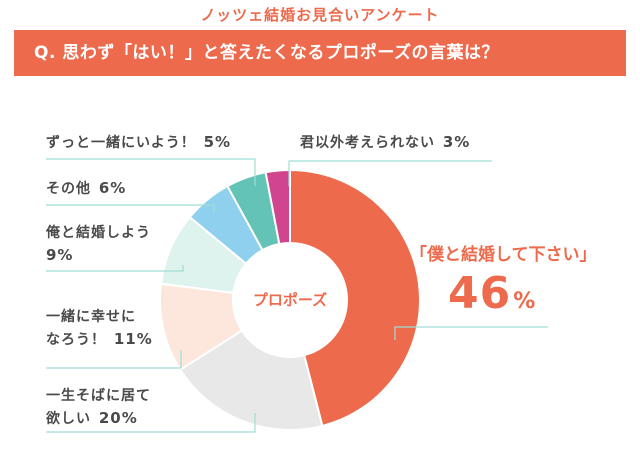 The height and width of the screenshot is (451, 640). I want to click on slice-label-issho-line1: 一生そばに居て, so click(98, 396).